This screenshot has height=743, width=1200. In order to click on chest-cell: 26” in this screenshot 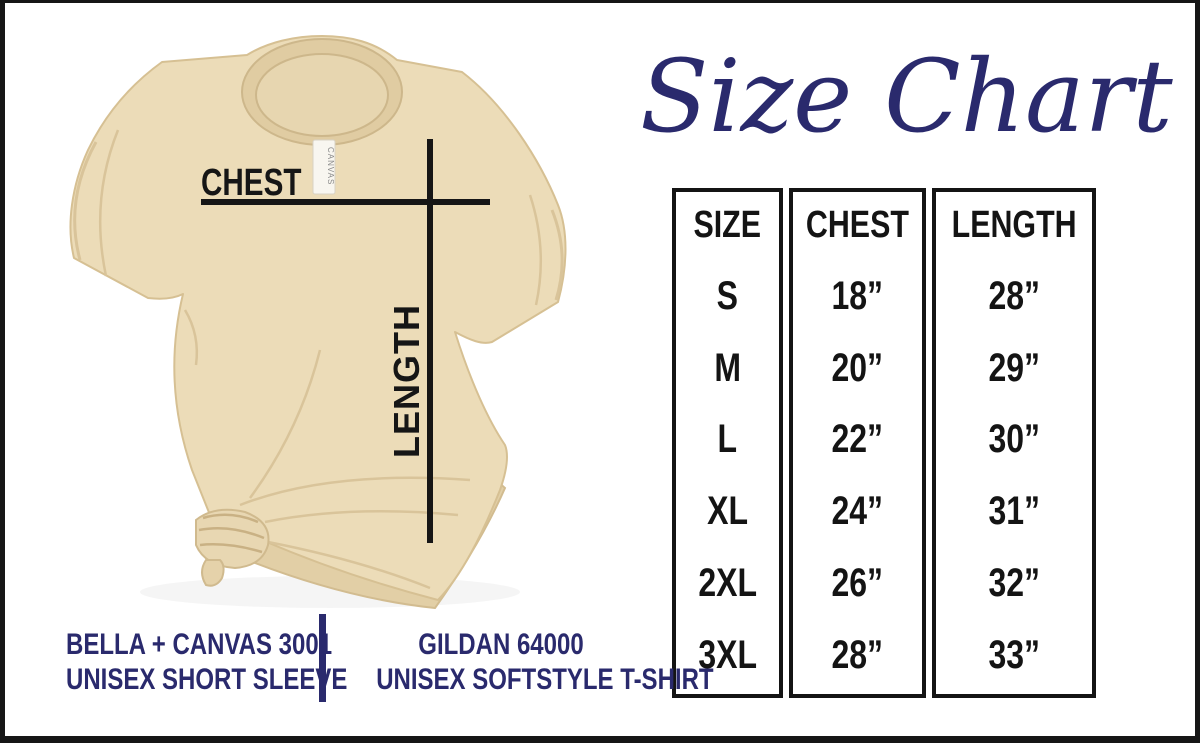, I will do `click(857, 583)`.